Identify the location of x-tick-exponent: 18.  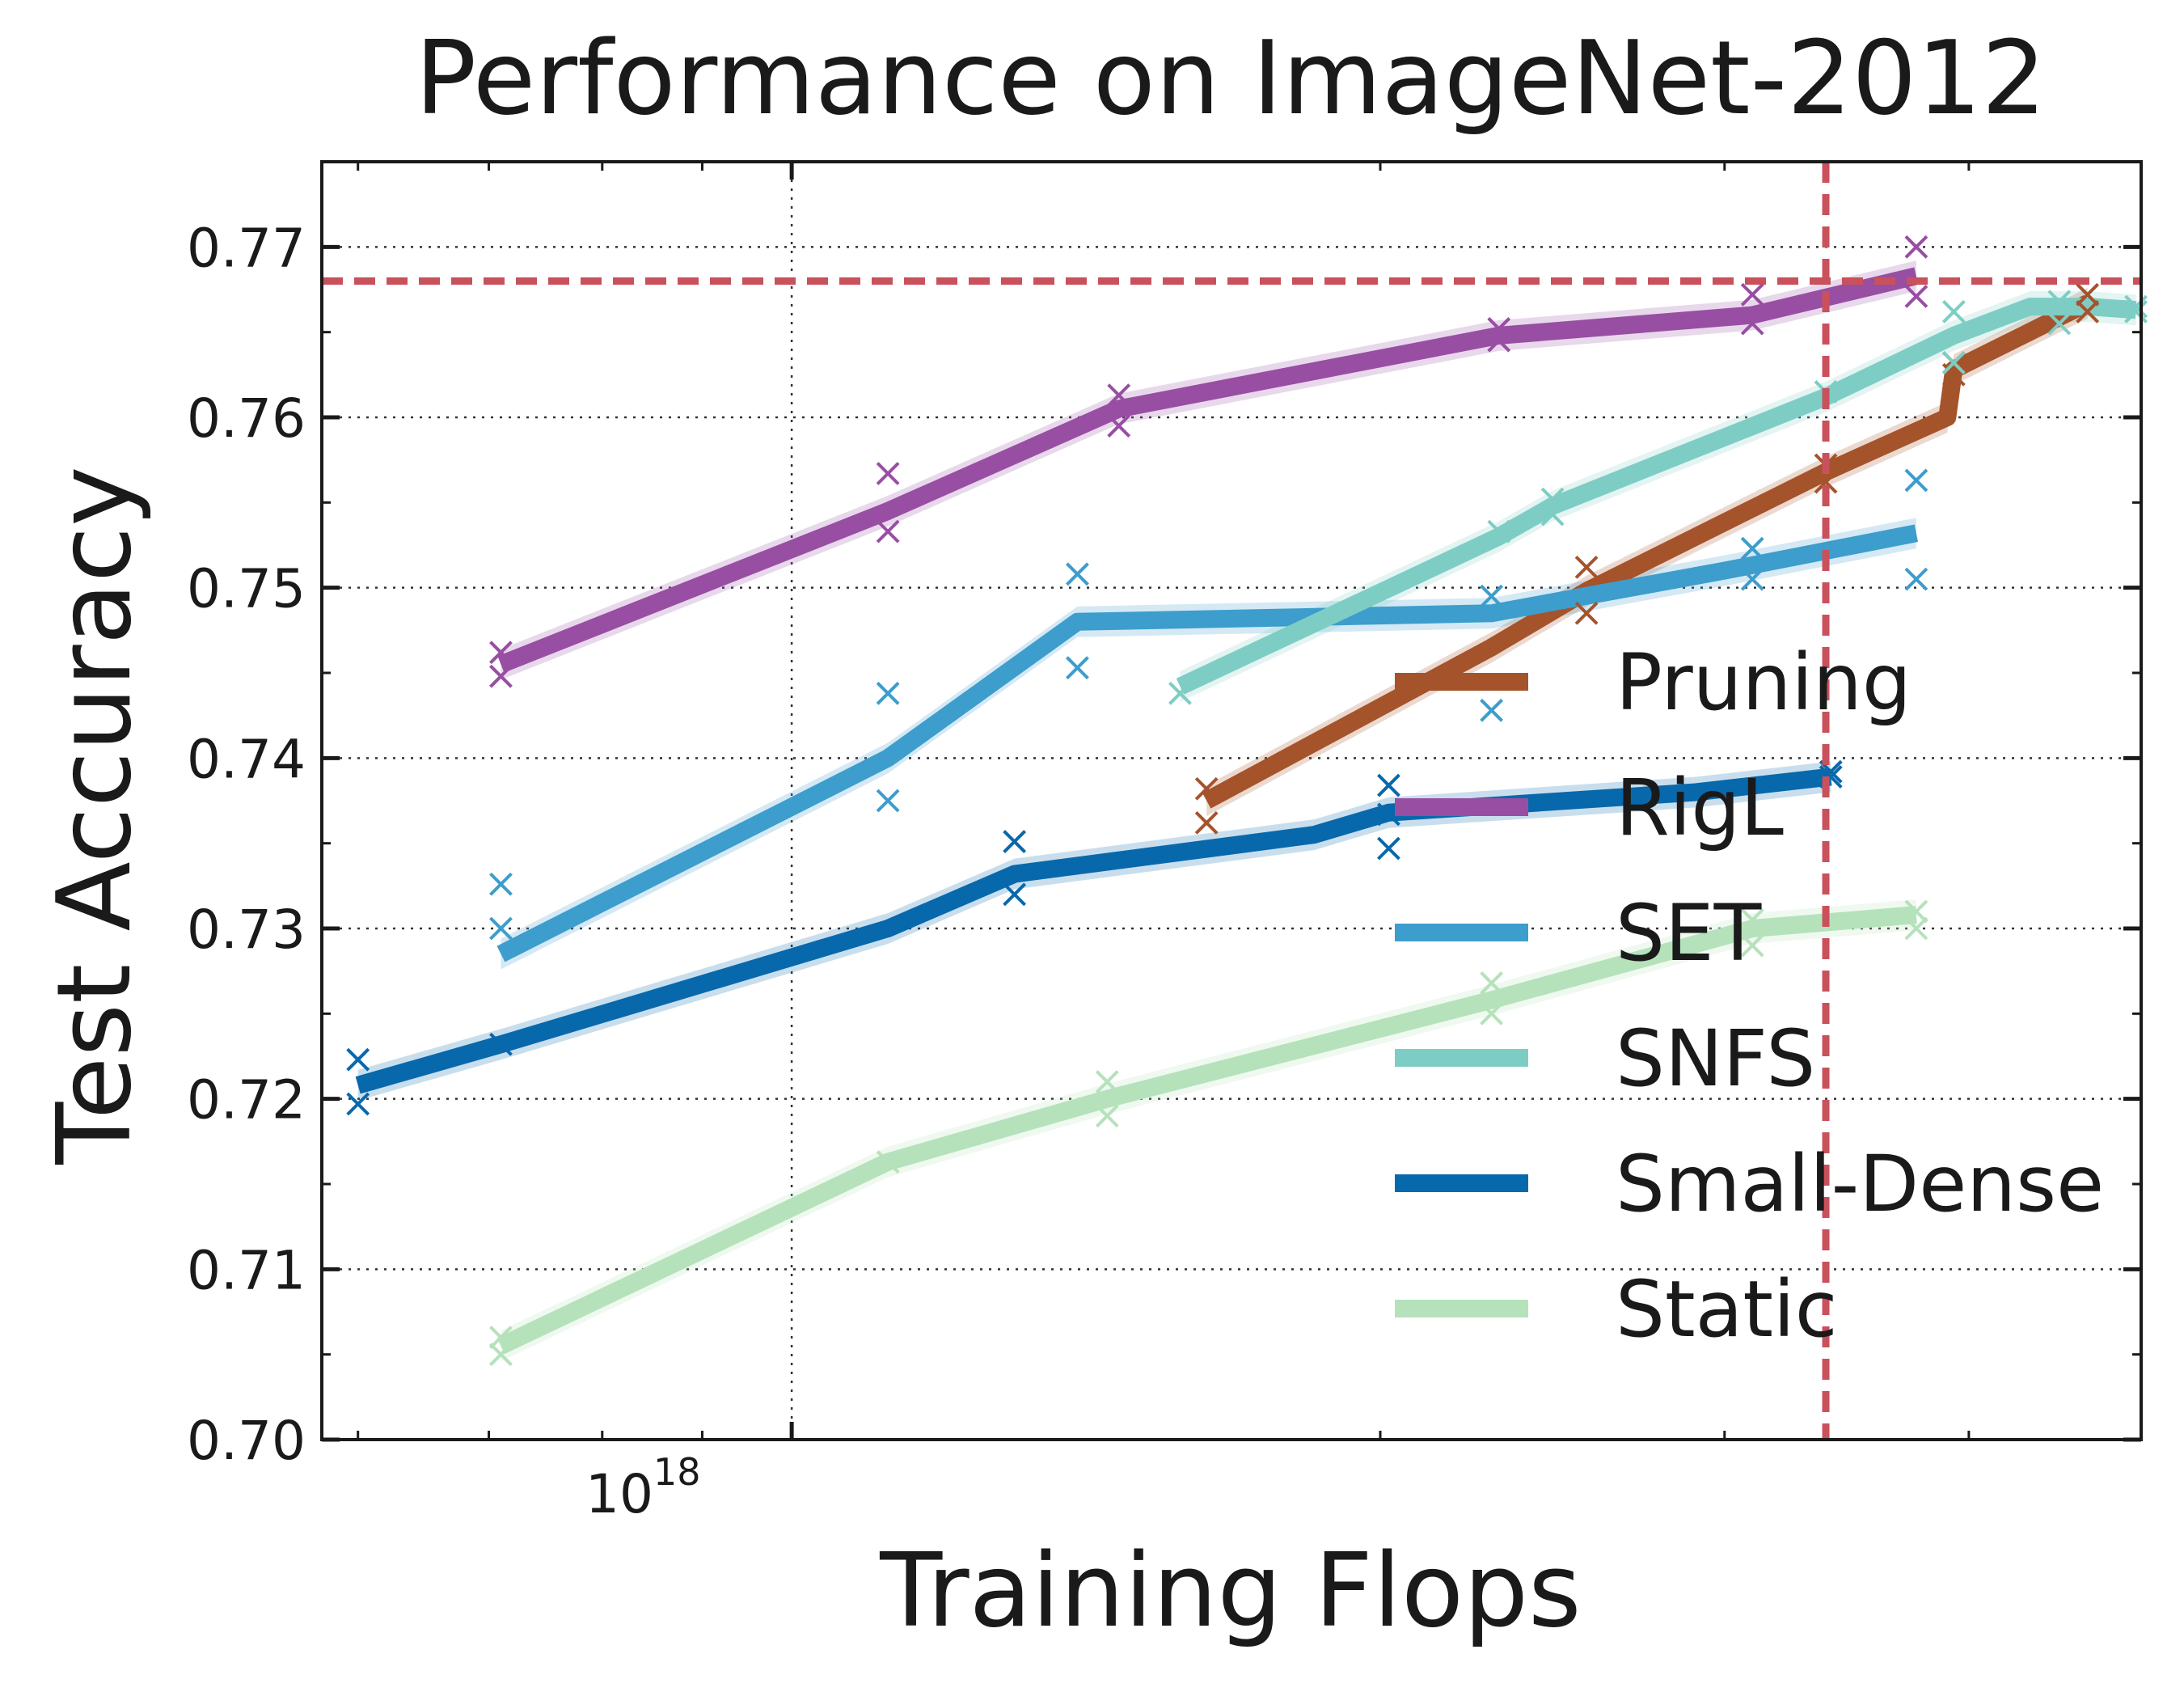
(677, 1472).